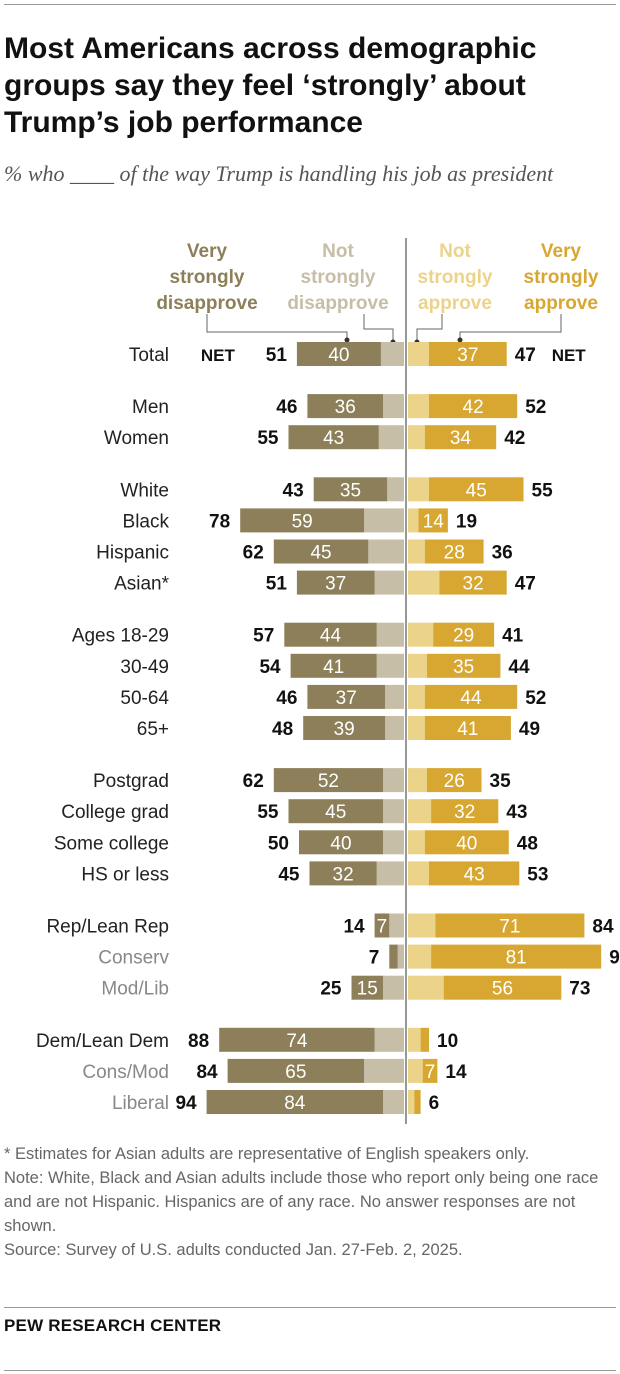 This screenshot has height=1374, width=620. Describe the element at coordinates (346, 698) in the screenshot. I see `label-very-strongly-disapprove: 37` at that location.